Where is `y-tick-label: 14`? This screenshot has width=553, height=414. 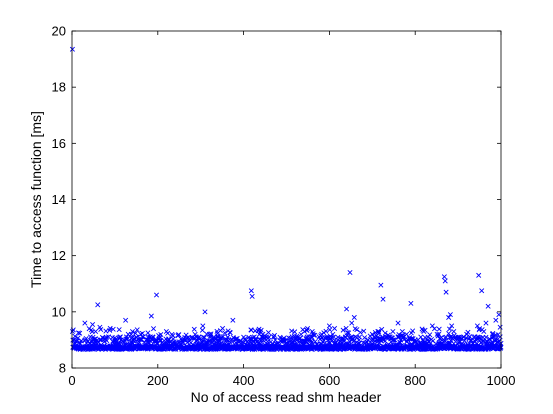
y-tick-label: 14 is located at coordinates (59, 199).